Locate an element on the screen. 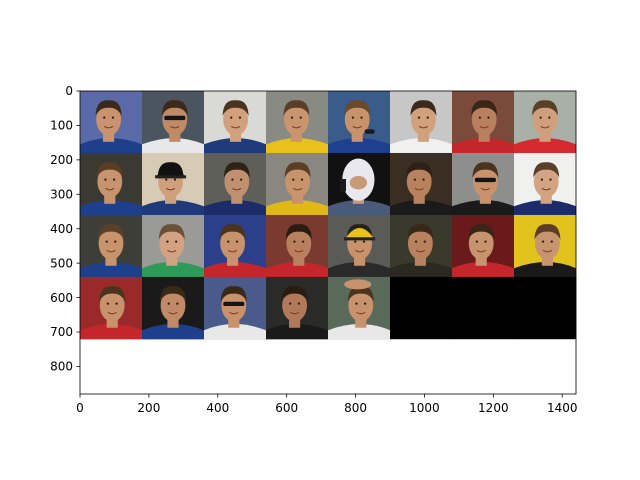  tile-cap is located at coordinates (170, 171).